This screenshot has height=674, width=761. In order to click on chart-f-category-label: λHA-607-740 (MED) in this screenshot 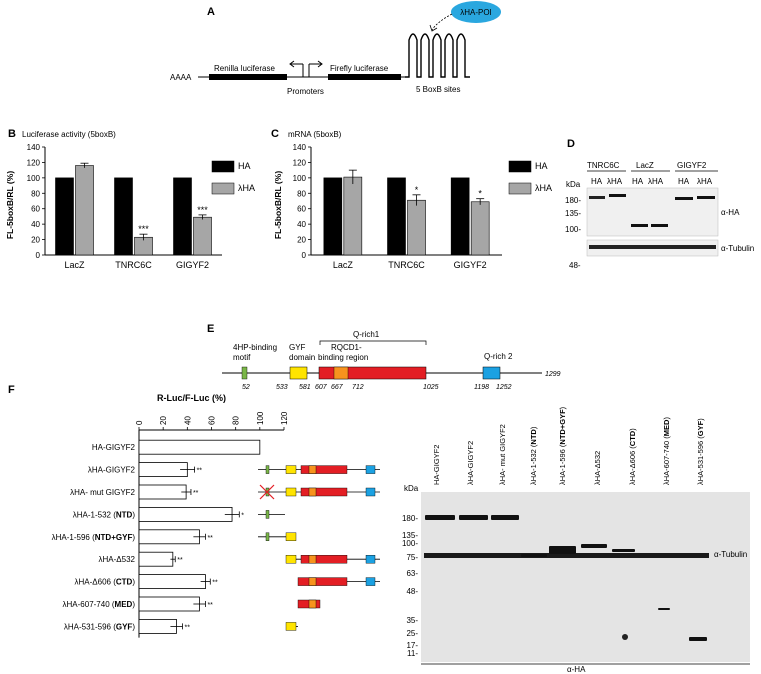, I will do `click(99, 604)`.